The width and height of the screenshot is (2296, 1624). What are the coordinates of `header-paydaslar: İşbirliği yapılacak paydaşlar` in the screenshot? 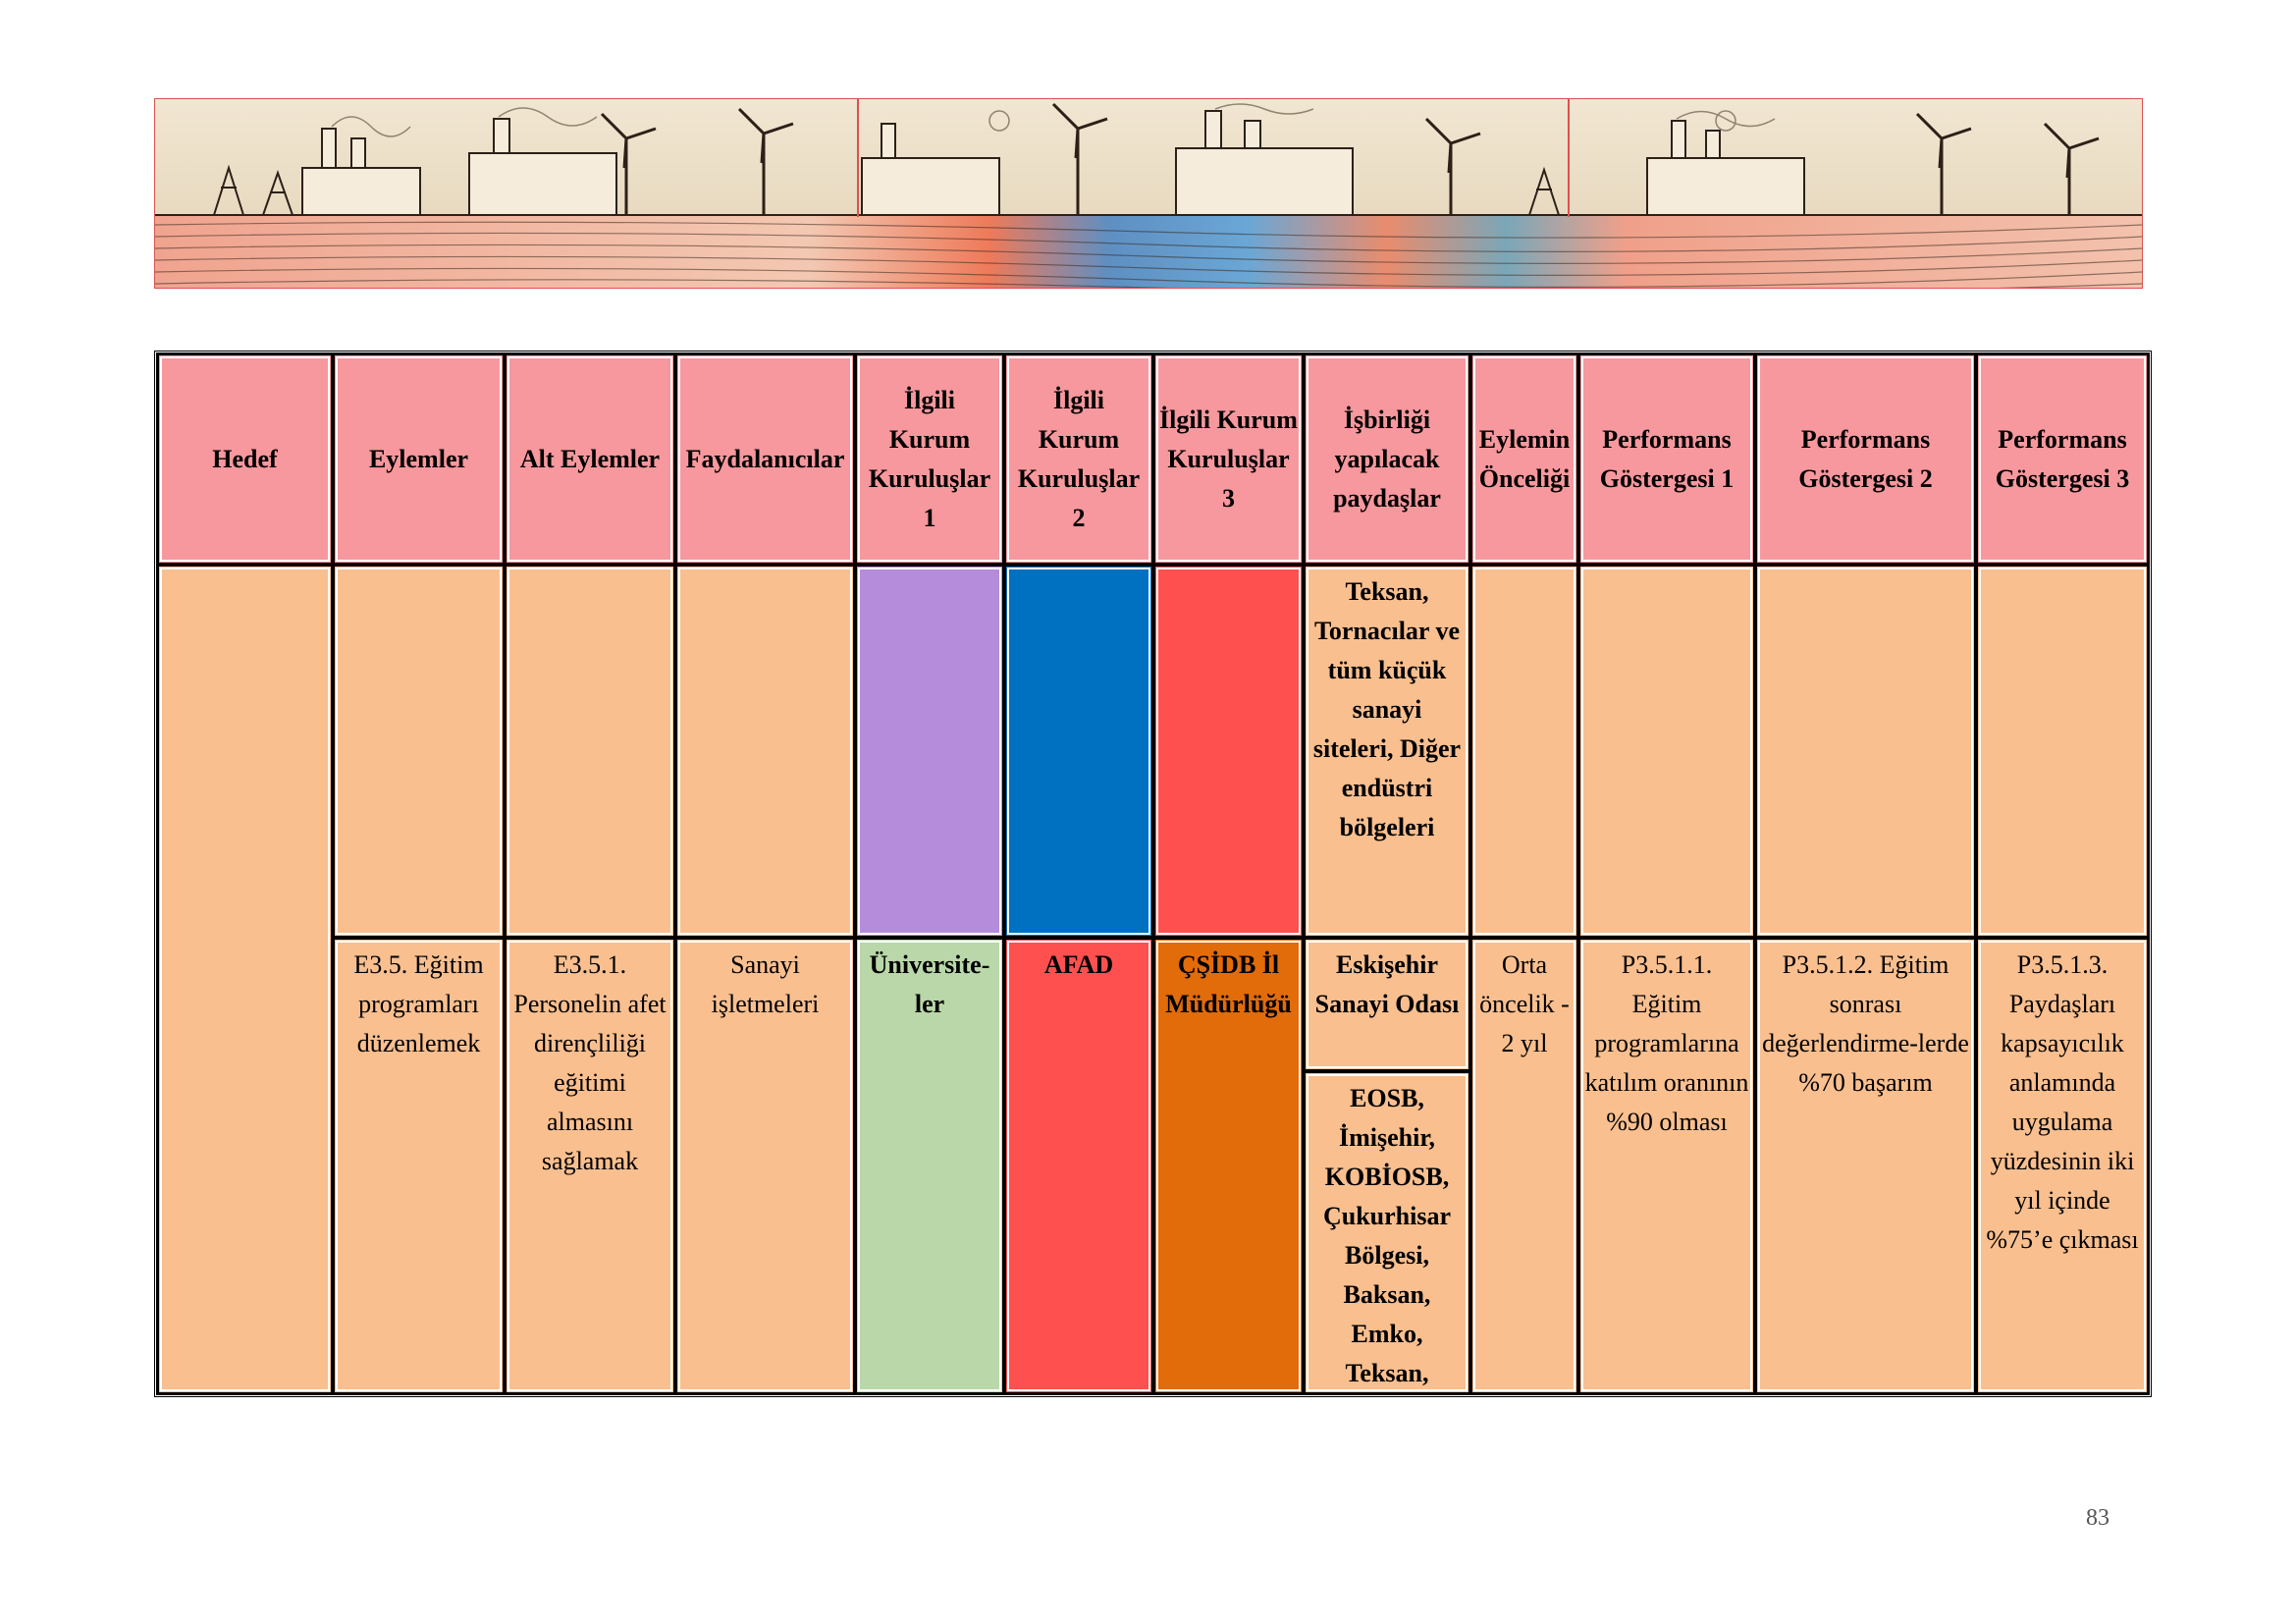 It's located at (1387, 459).